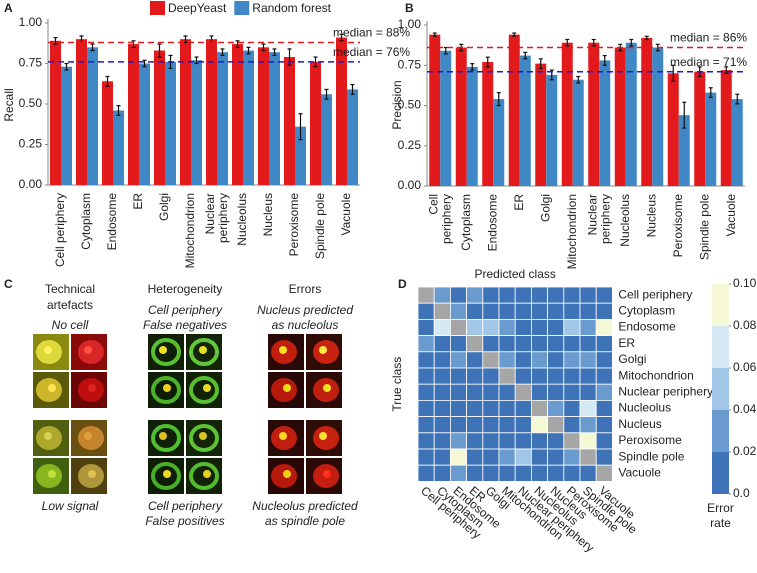 The image size is (757, 573). I want to click on caption: Nucleolus predicted, so click(305, 506).